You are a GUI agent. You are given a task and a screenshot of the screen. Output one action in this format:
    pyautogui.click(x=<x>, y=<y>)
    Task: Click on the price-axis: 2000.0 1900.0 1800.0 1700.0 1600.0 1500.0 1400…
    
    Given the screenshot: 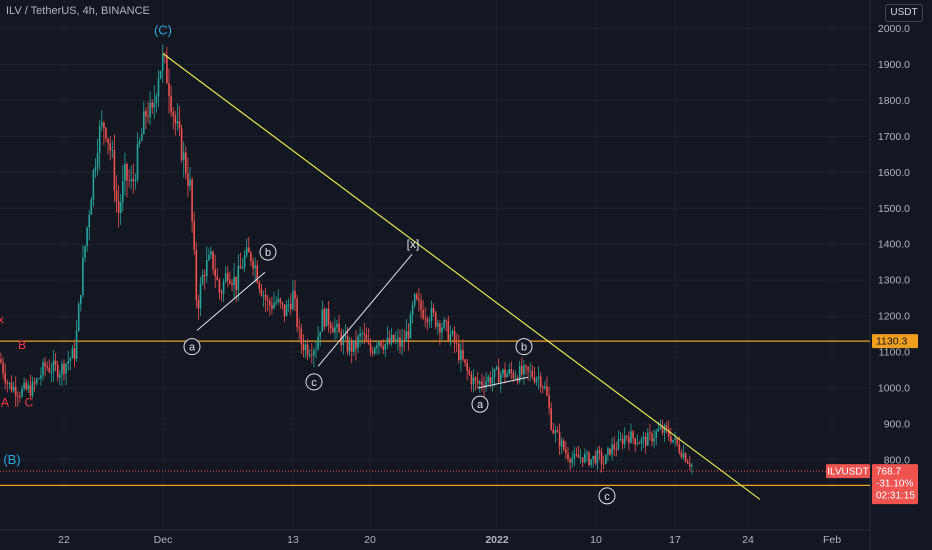 What is the action you would take?
    pyautogui.click(x=894, y=244)
    